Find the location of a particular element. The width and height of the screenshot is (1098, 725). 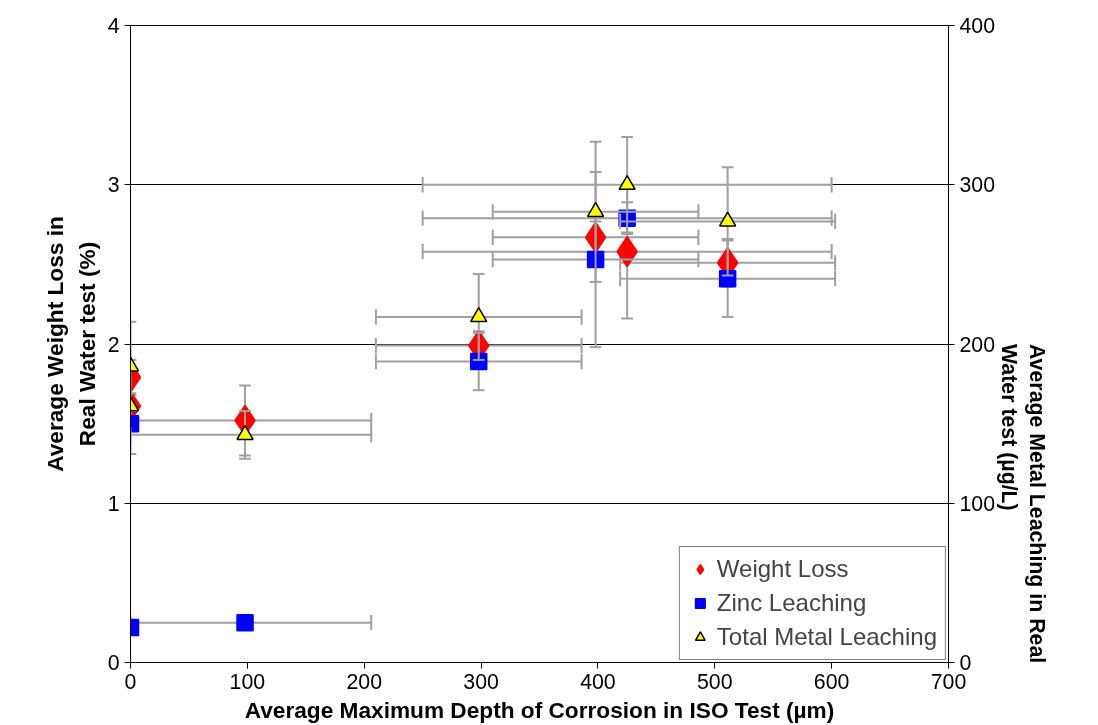

x-tick-label: 300 is located at coordinates (481, 681).